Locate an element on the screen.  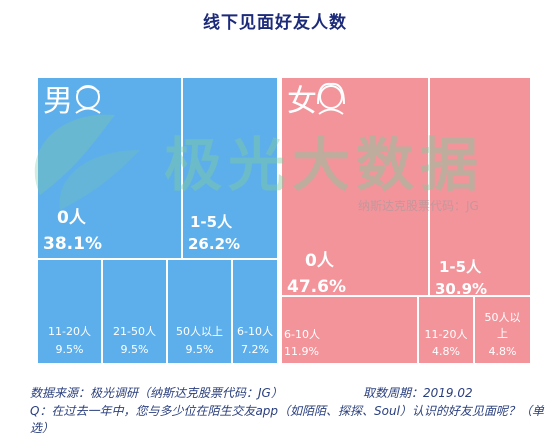
female-value-4: 4.8% is located at coordinates (503, 351).